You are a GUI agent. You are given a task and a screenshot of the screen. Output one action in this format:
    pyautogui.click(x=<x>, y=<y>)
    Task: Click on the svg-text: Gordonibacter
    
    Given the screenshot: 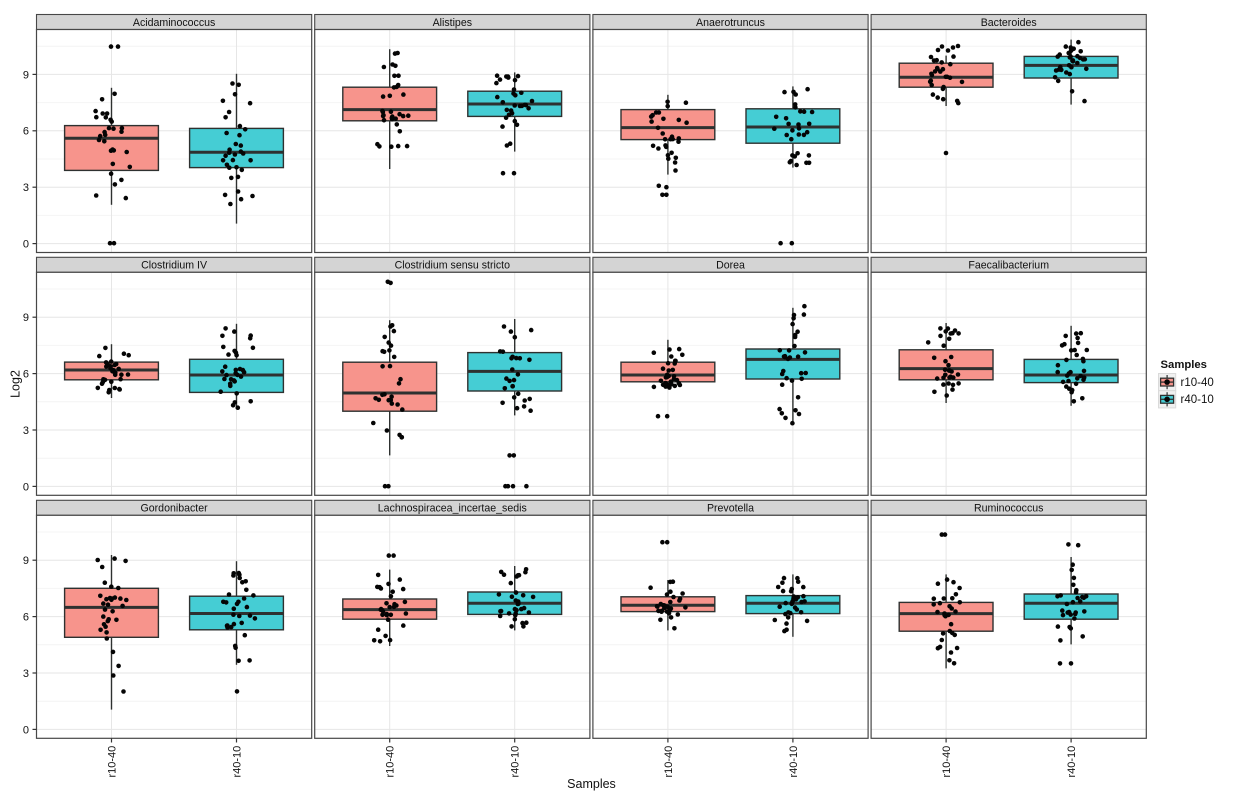 What is the action you would take?
    pyautogui.click(x=175, y=509)
    